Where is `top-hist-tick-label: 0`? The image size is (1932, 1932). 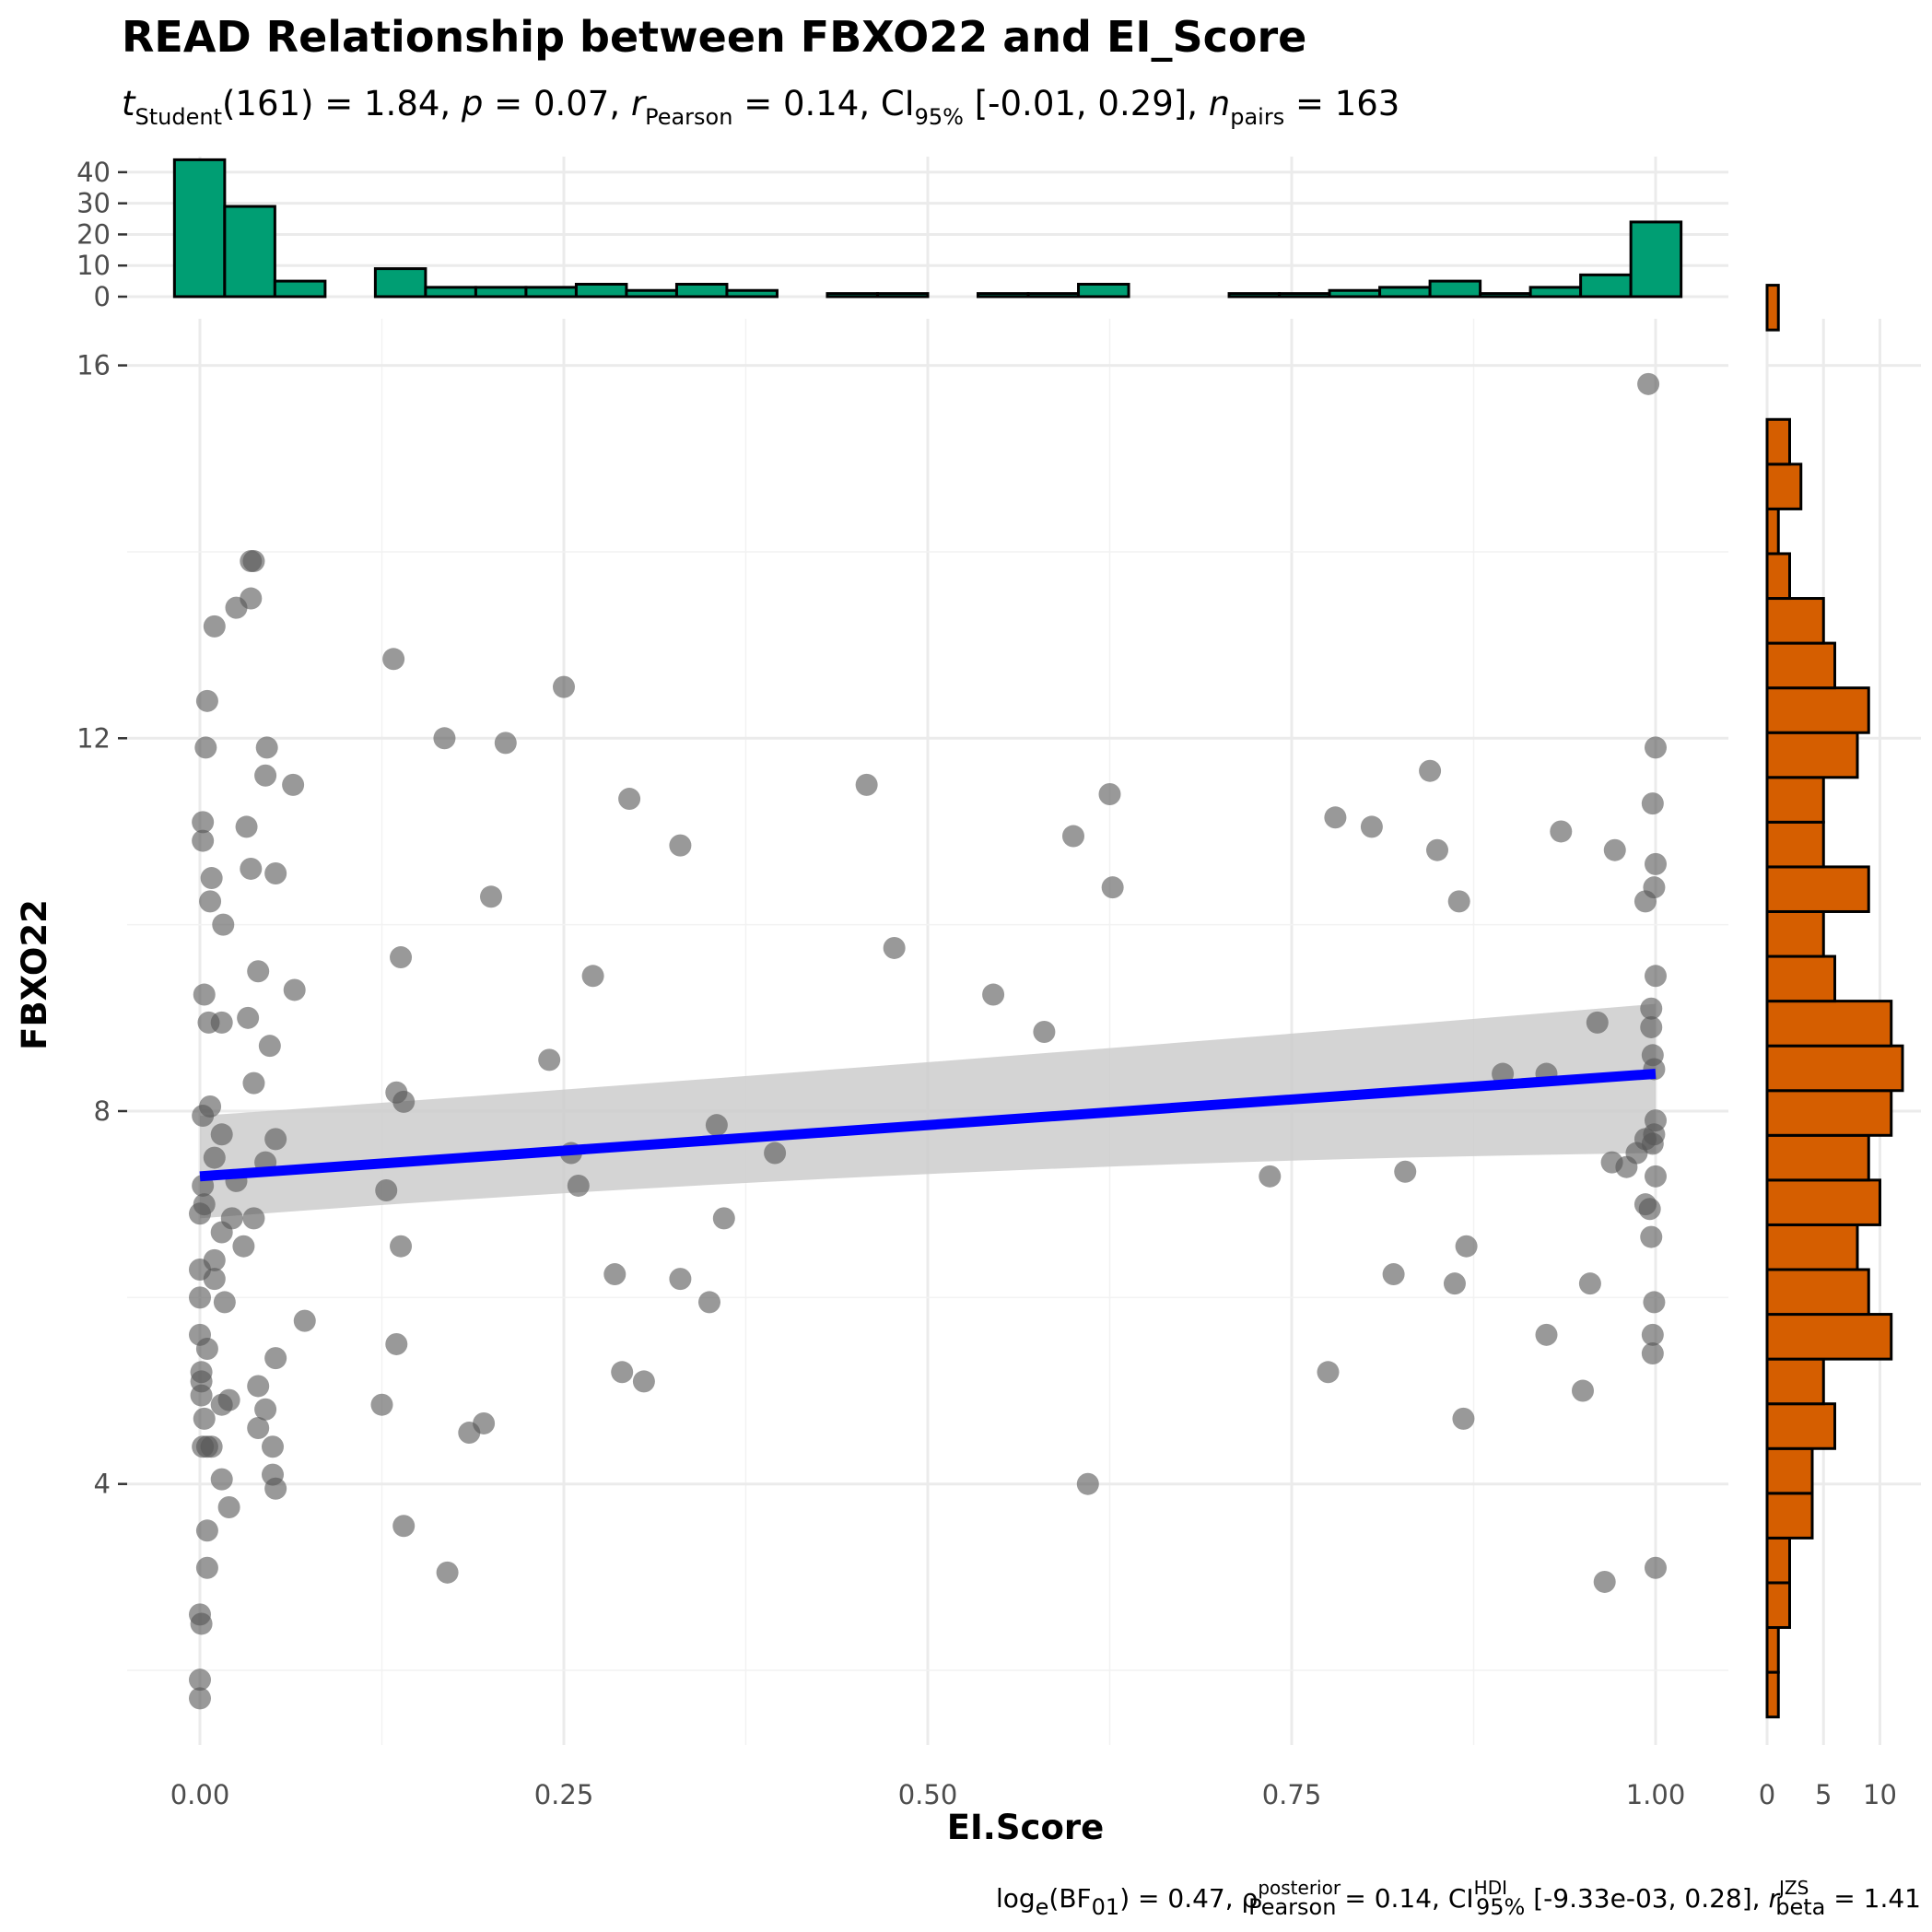
top-hist-tick-label: 0 is located at coordinates (102, 296).